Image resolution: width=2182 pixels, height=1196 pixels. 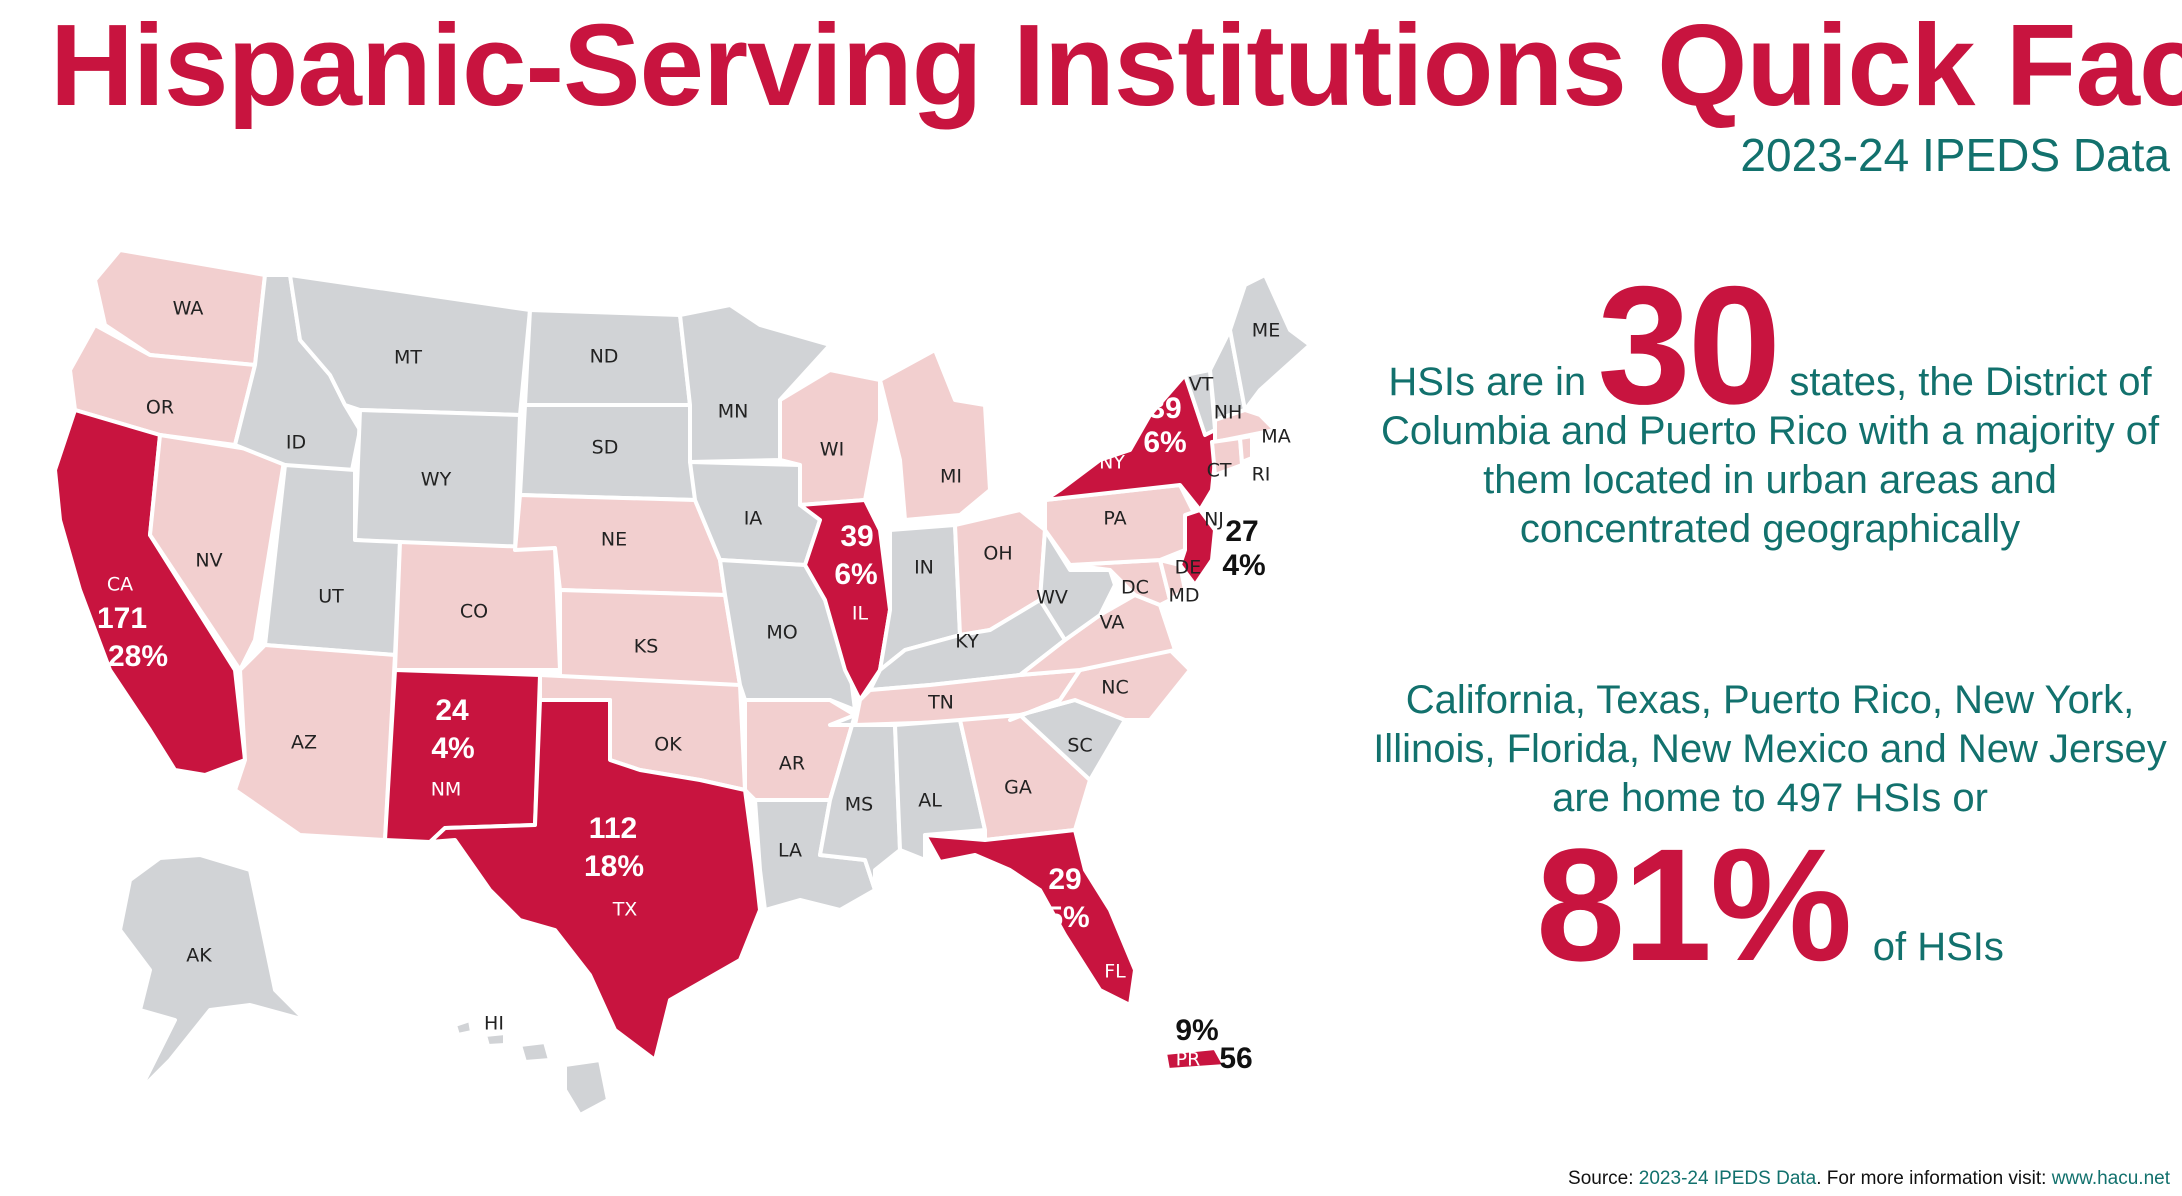 I want to click on state-de, so click(x=1172, y=580).